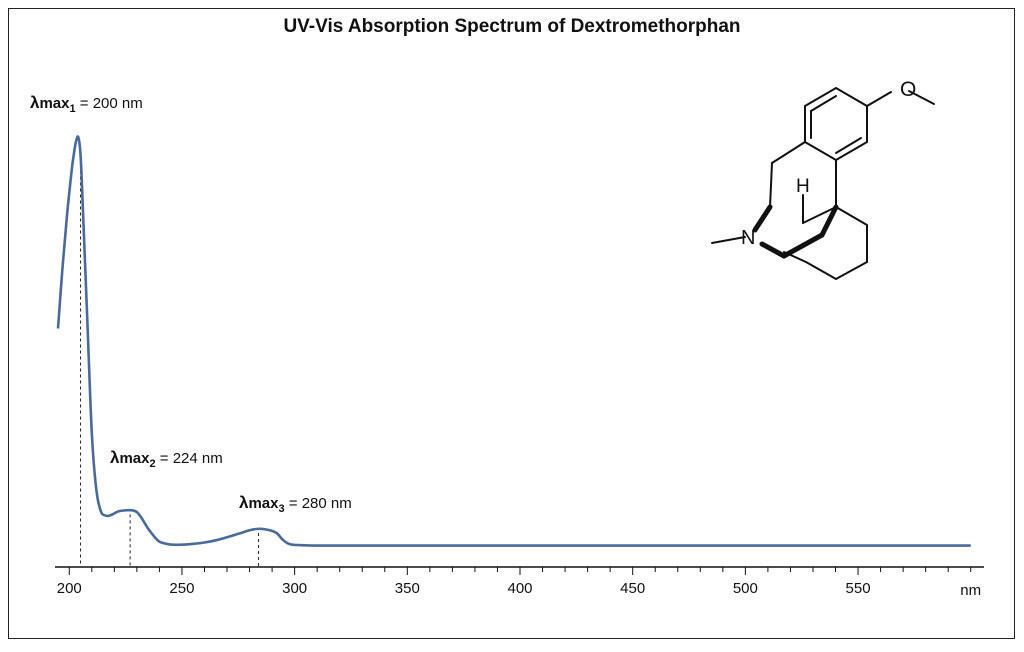 The height and width of the screenshot is (652, 1024). Describe the element at coordinates (858, 588) in the screenshot. I see `x-tick-label: 550` at that location.